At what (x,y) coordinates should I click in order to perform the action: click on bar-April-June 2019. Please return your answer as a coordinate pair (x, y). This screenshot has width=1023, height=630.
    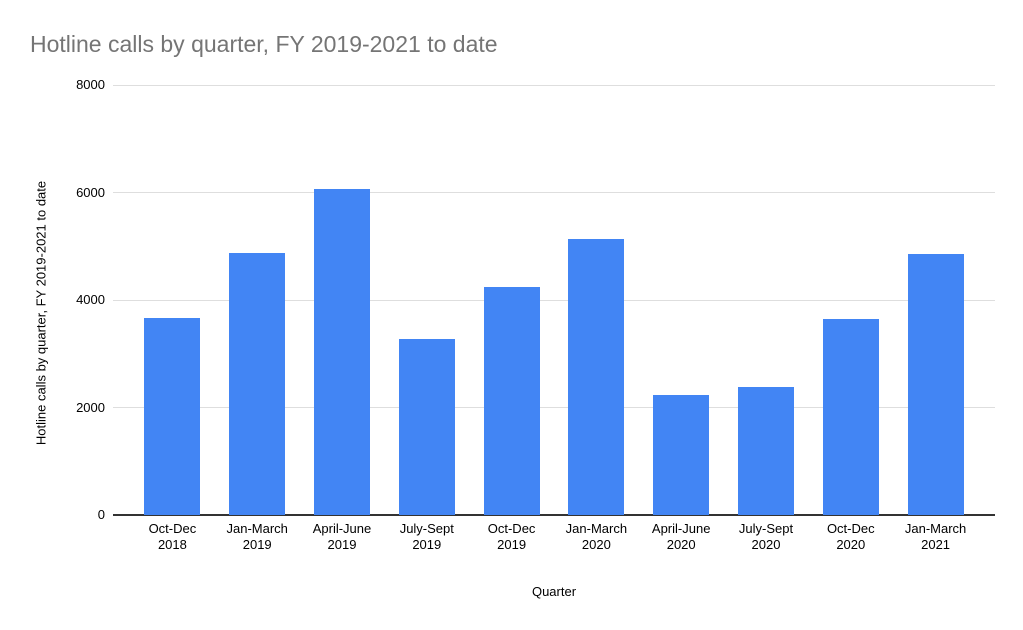
    Looking at the image, I should click on (341, 352).